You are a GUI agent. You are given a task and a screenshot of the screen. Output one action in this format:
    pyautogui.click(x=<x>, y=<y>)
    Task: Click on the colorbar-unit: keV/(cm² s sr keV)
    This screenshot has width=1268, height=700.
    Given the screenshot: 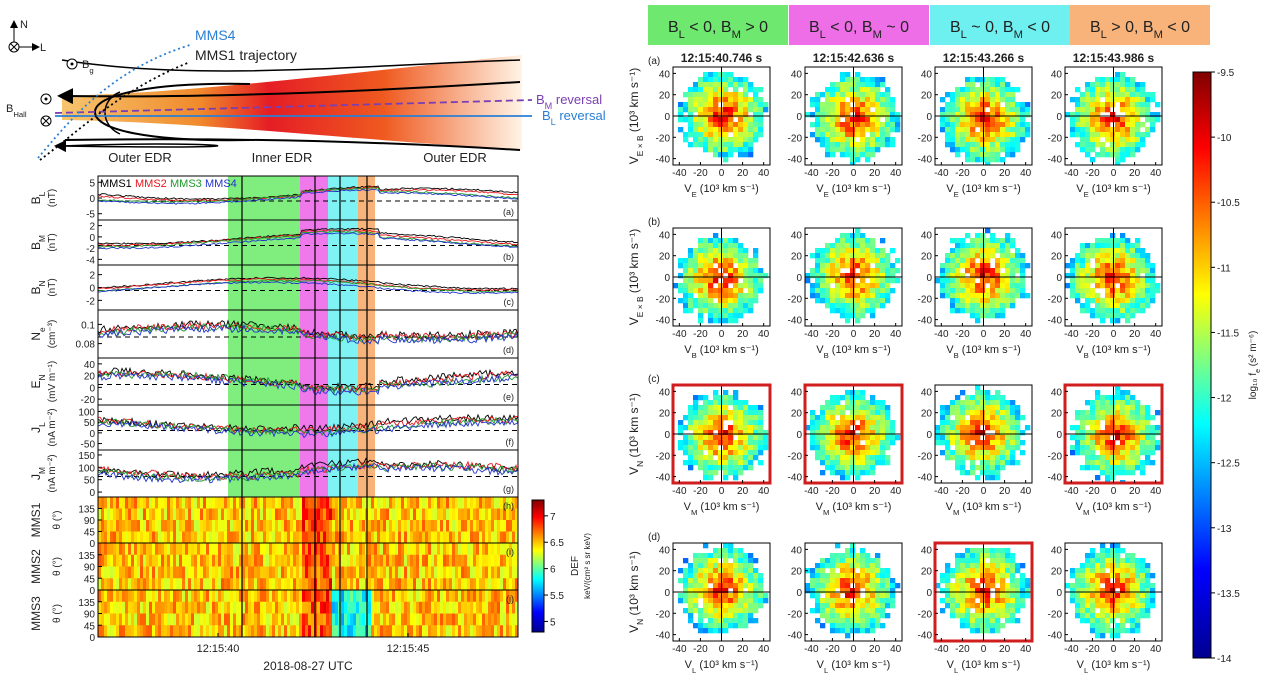 What is the action you would take?
    pyautogui.click(x=587, y=566)
    